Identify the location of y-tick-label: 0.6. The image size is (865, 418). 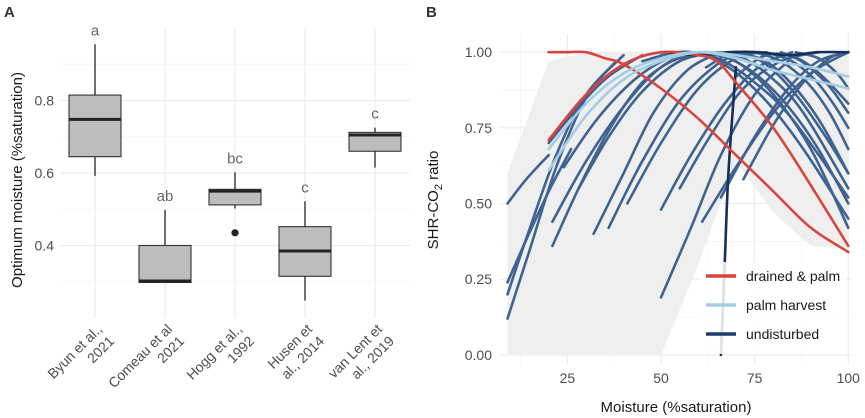
(45, 173).